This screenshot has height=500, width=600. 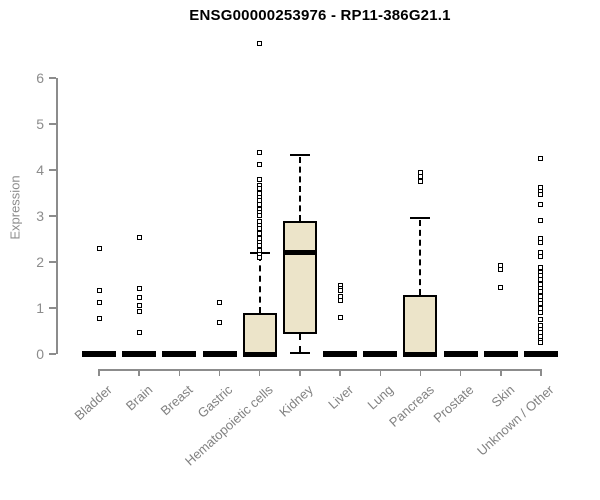 What do you see at coordinates (380, 397) in the screenshot?
I see `x-tick-label: Lung` at bounding box center [380, 397].